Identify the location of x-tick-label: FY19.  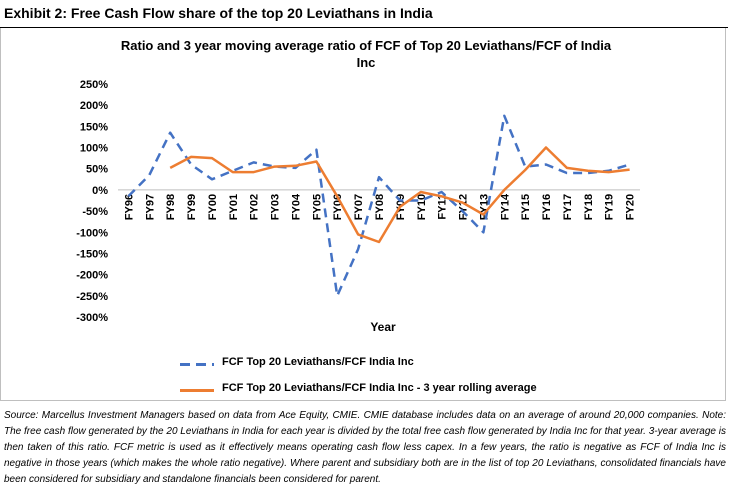
(610, 207).